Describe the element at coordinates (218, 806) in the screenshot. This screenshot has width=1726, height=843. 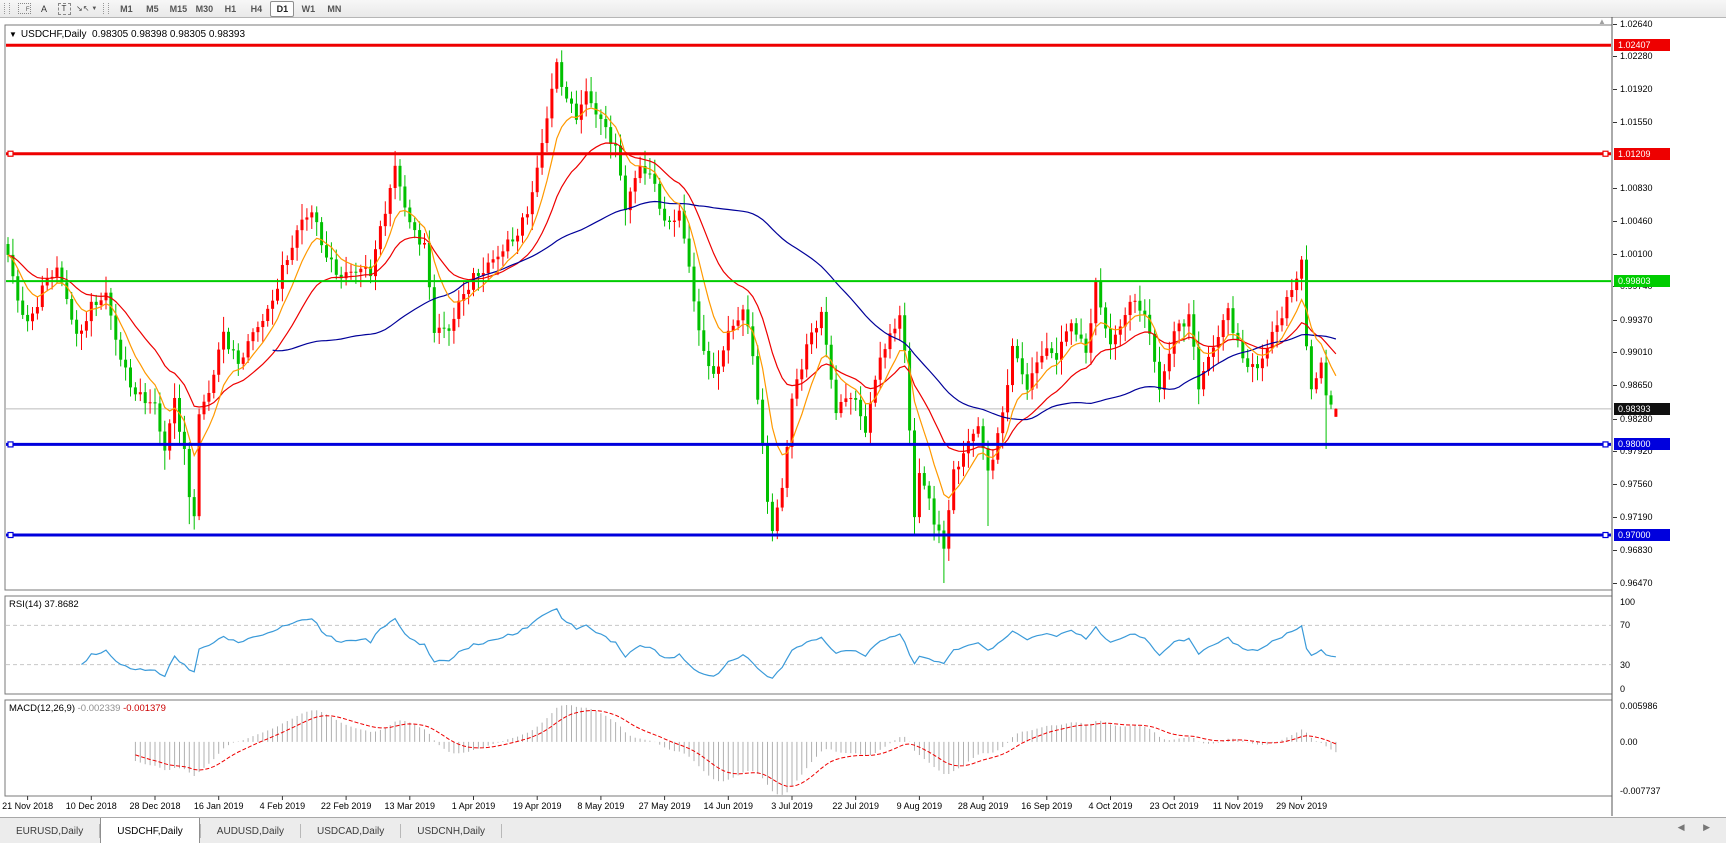
I see `time-axis-label: 16 Jan 2019` at that location.